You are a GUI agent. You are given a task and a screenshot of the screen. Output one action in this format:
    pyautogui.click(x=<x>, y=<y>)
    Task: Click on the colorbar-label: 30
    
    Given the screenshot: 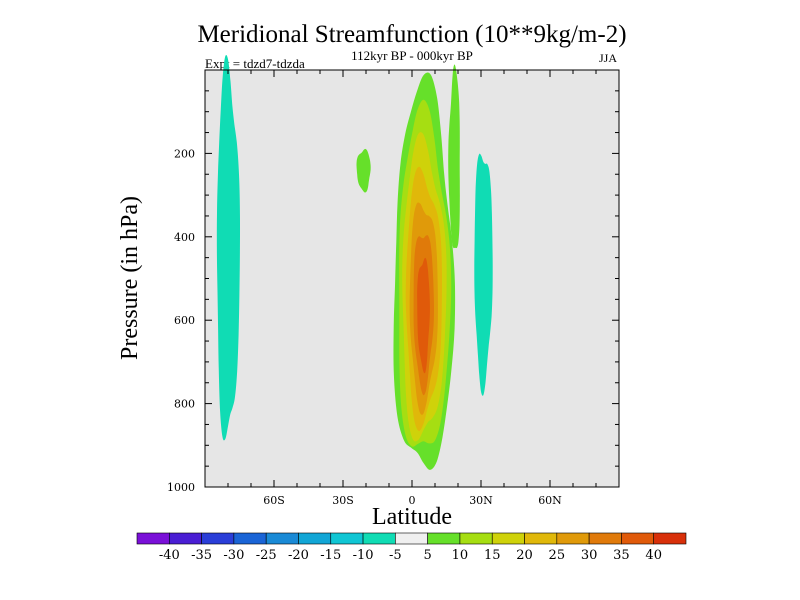 What is the action you would take?
    pyautogui.click(x=589, y=555)
    